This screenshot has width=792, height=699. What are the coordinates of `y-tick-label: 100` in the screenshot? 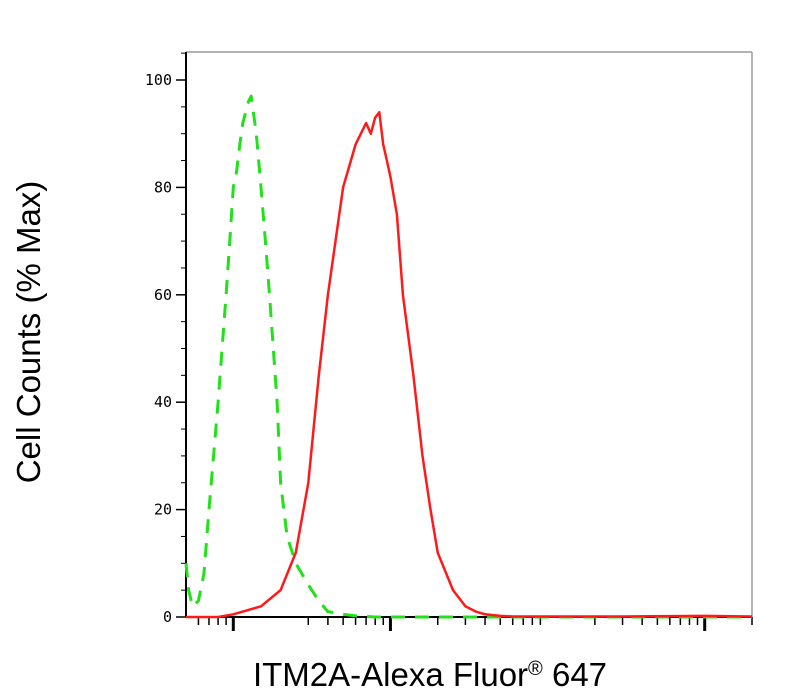 It's located at (158, 80).